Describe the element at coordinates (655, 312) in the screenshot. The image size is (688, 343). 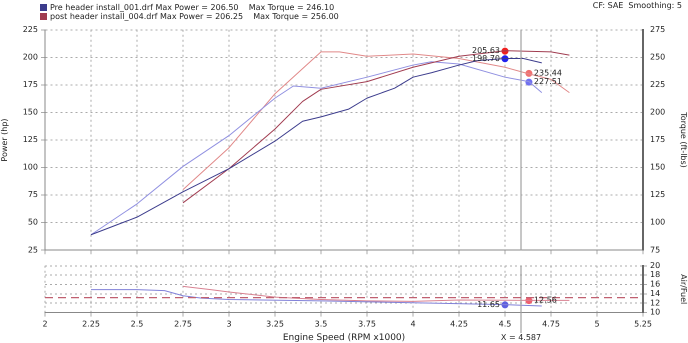
I see `y2-tick-label: 10` at that location.